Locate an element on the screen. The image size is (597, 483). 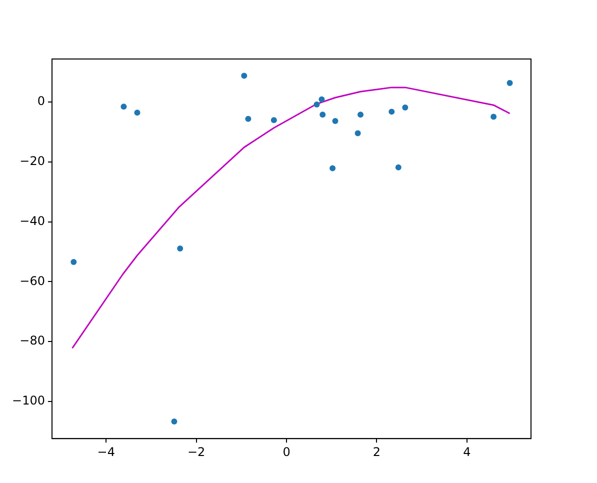
y-tick-label: 0 is located at coordinates (41, 101).